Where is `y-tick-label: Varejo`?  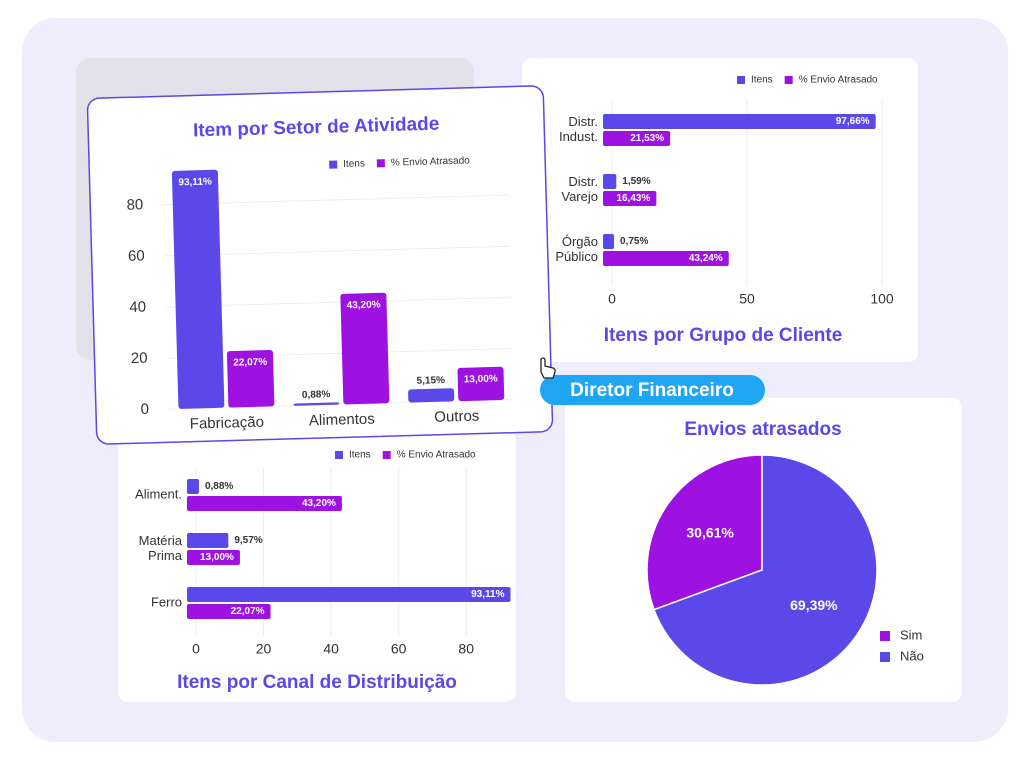 y-tick-label: Varejo is located at coordinates (579, 196).